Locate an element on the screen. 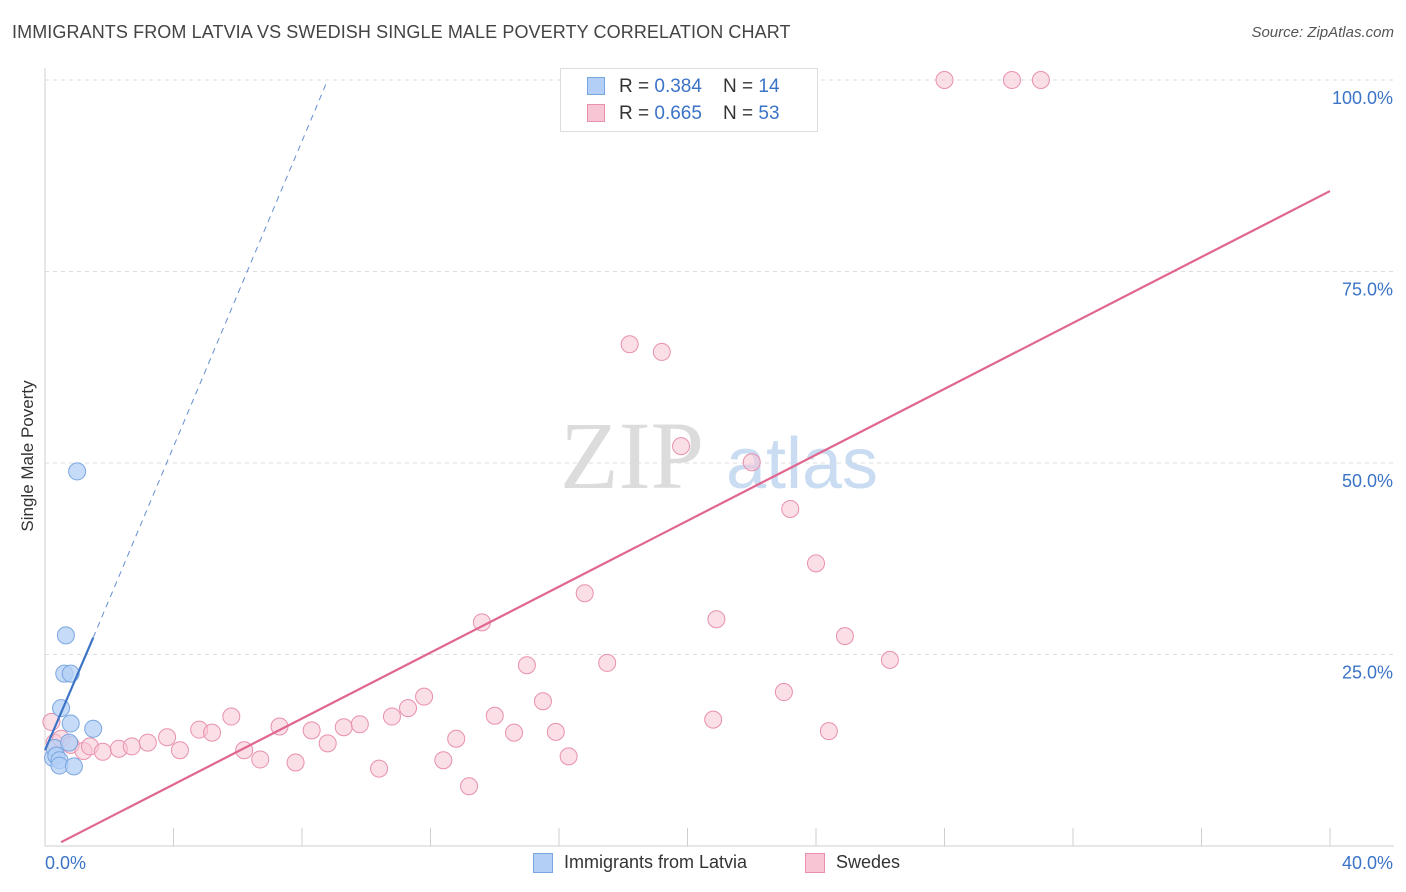 This screenshot has width=1406, height=892. latvia-legend-label: Immigrants from Latvia is located at coordinates (656, 862).